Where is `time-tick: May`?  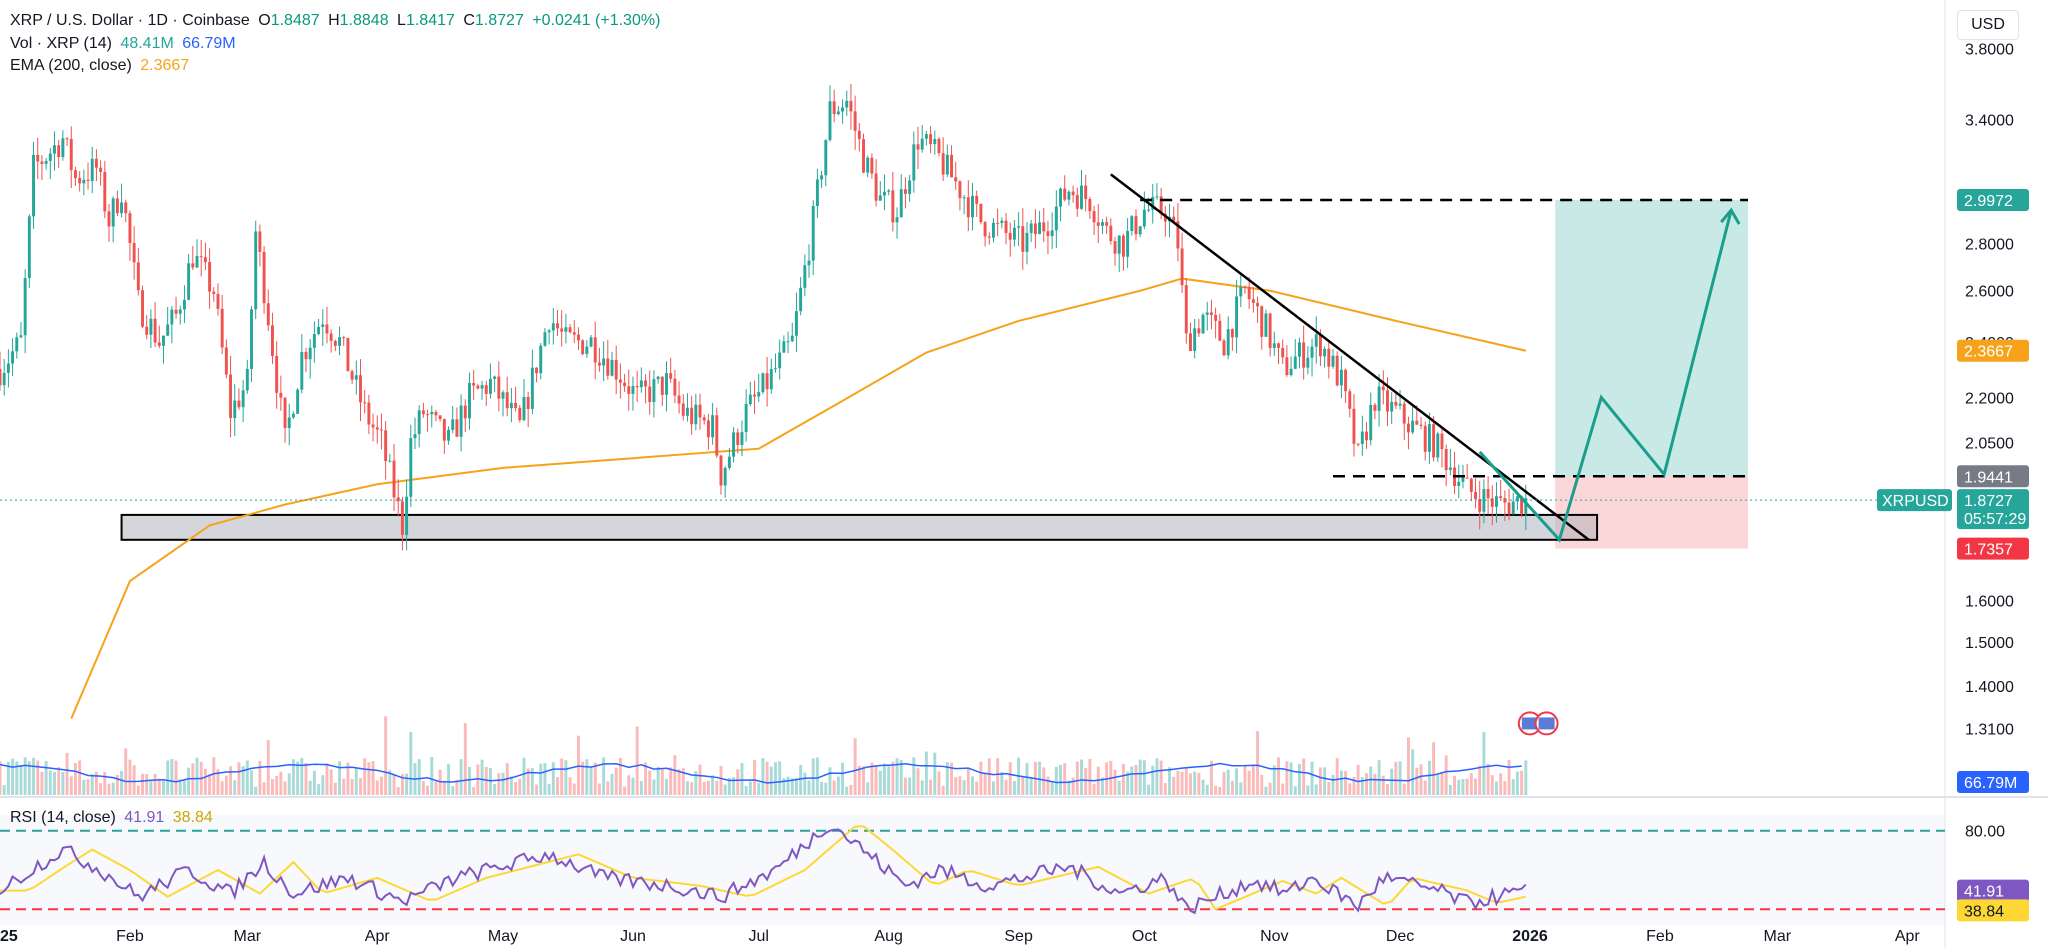
time-tick: May is located at coordinates (503, 936).